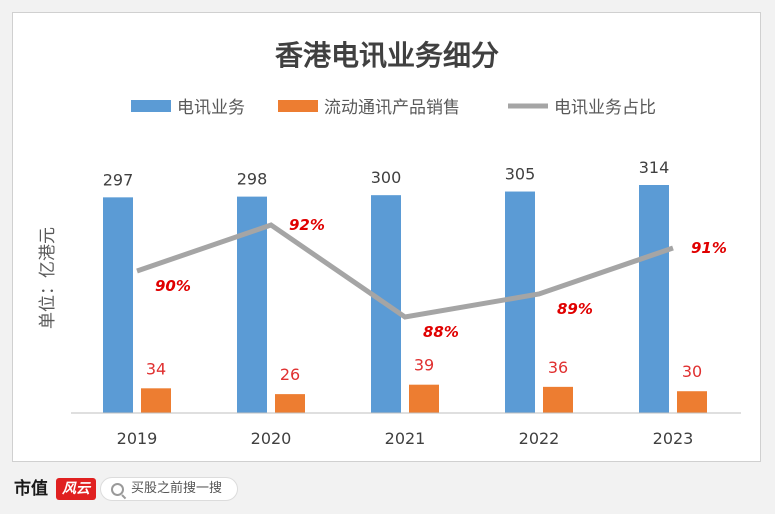  I want to click on bar-mobile-sales-2022, so click(558, 399).